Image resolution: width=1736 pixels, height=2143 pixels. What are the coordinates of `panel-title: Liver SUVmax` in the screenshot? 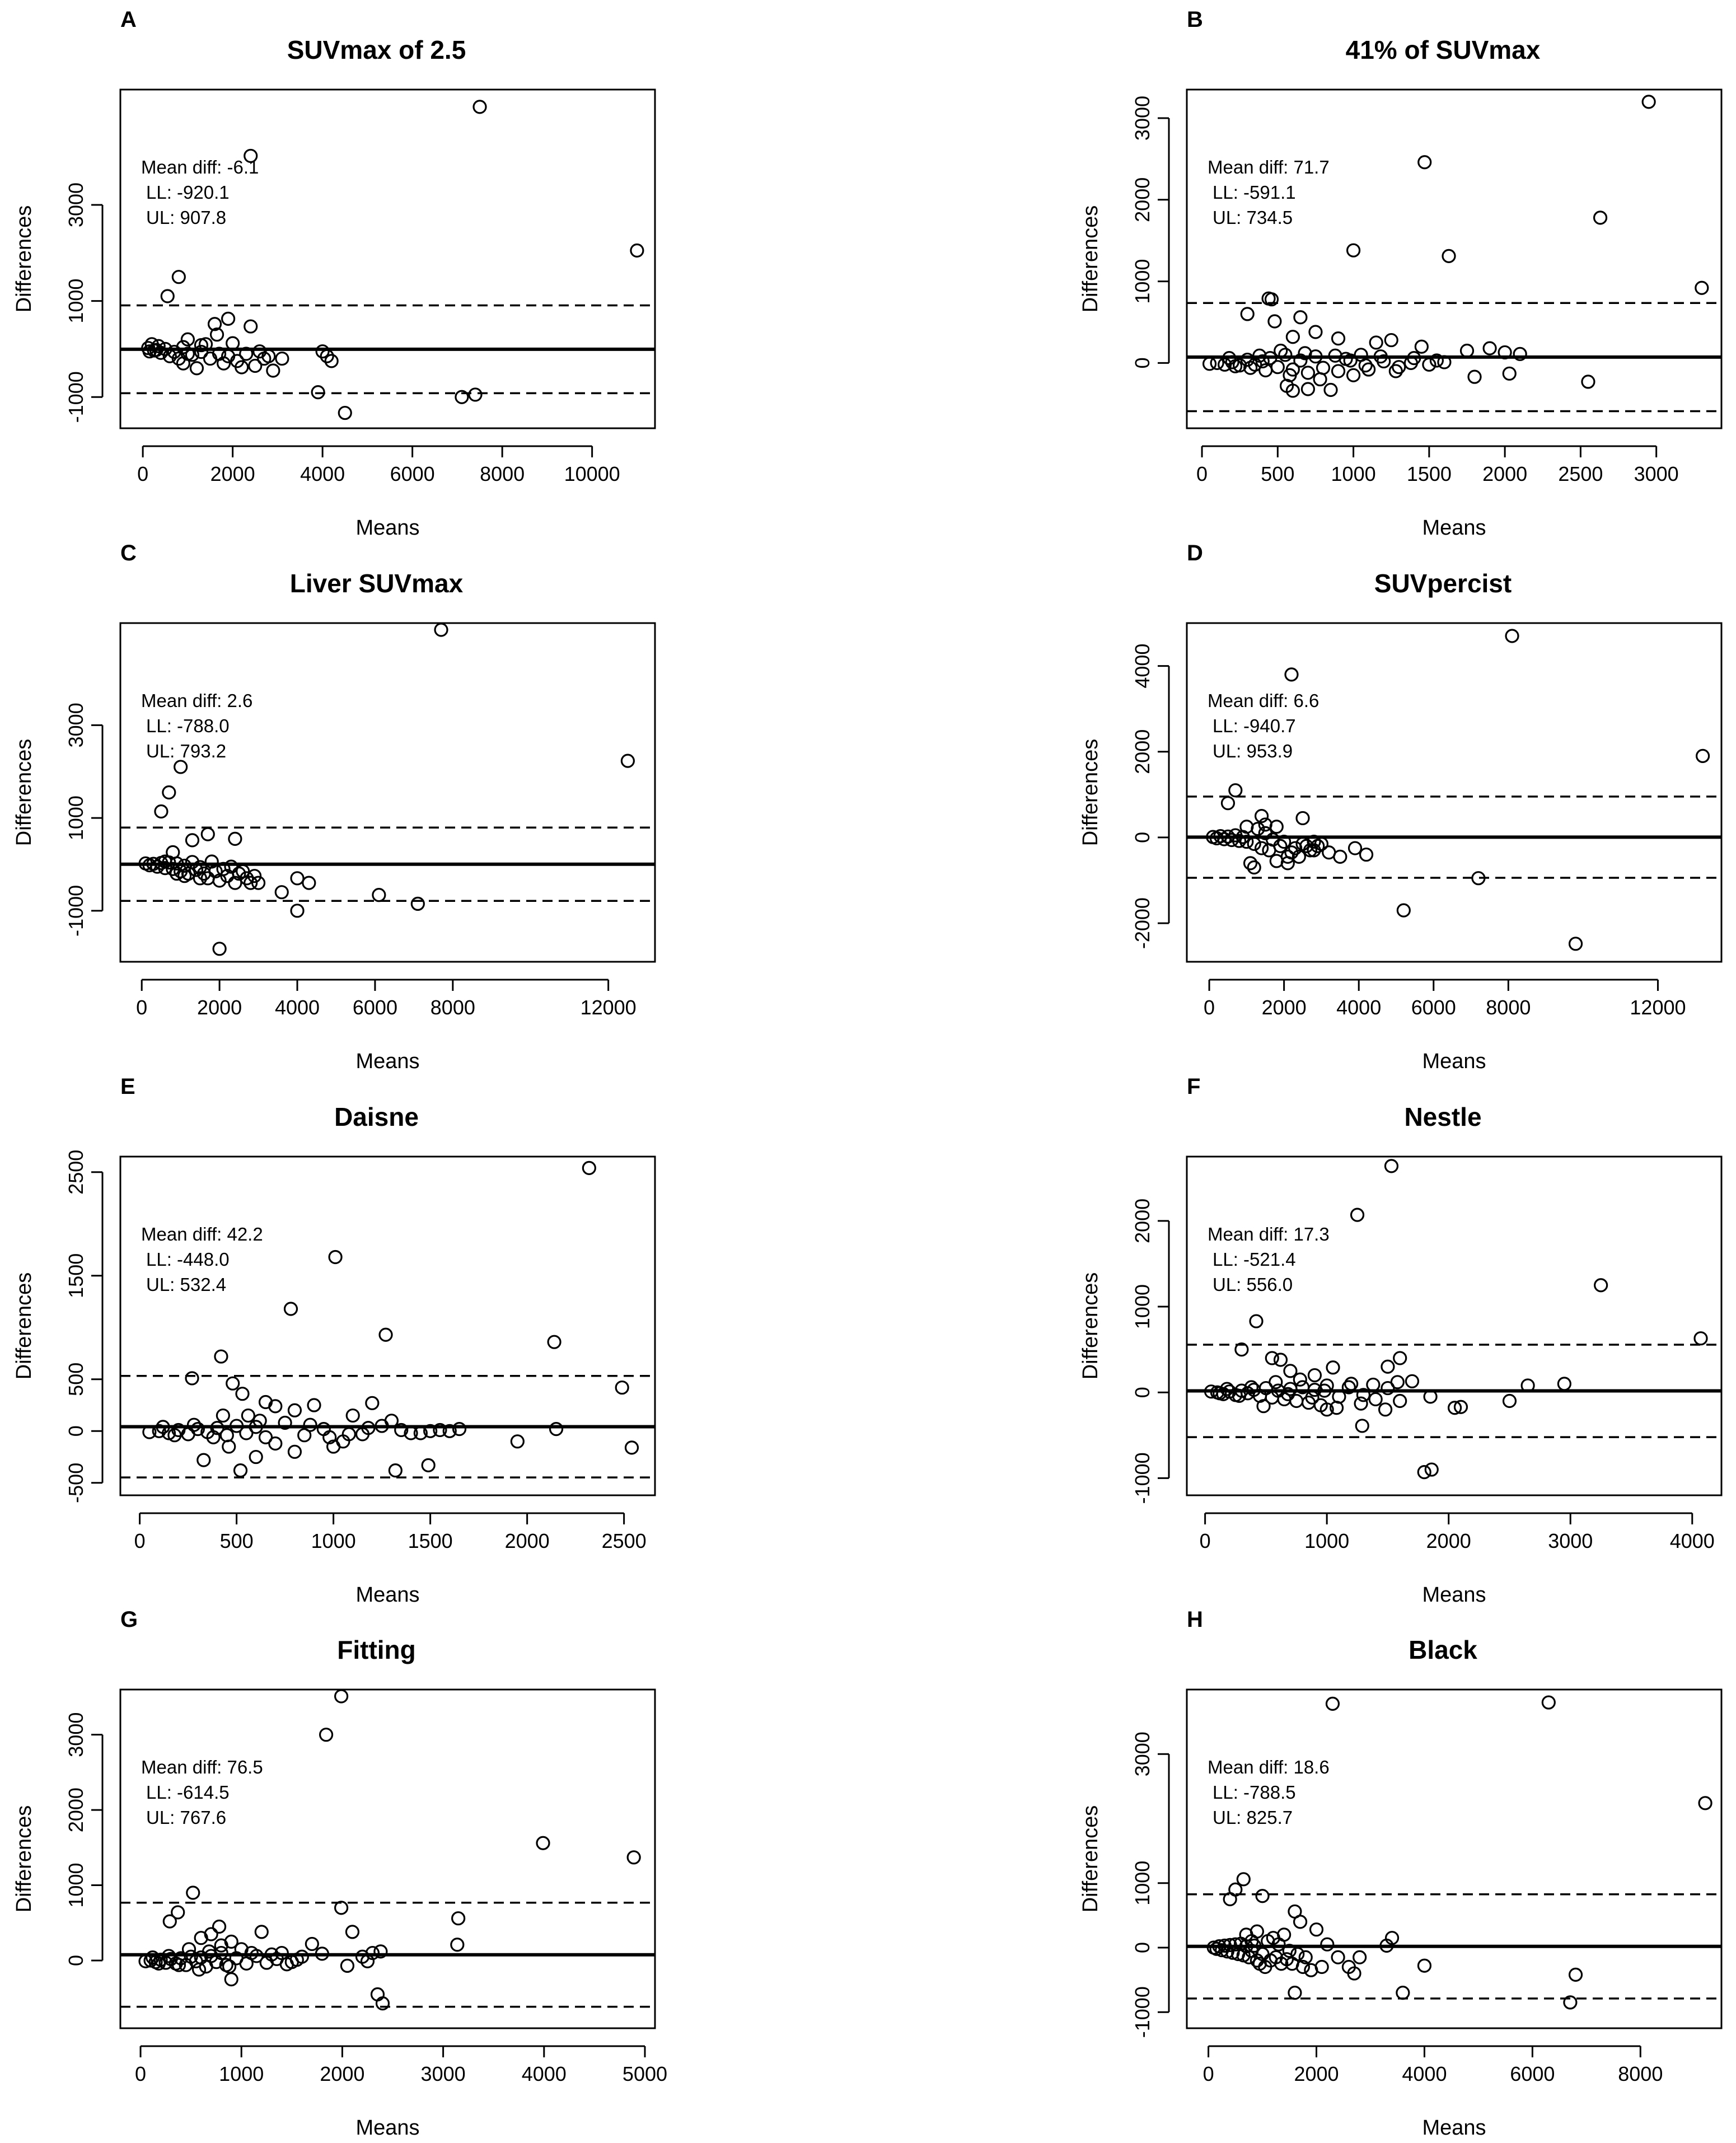 It's located at (377, 583).